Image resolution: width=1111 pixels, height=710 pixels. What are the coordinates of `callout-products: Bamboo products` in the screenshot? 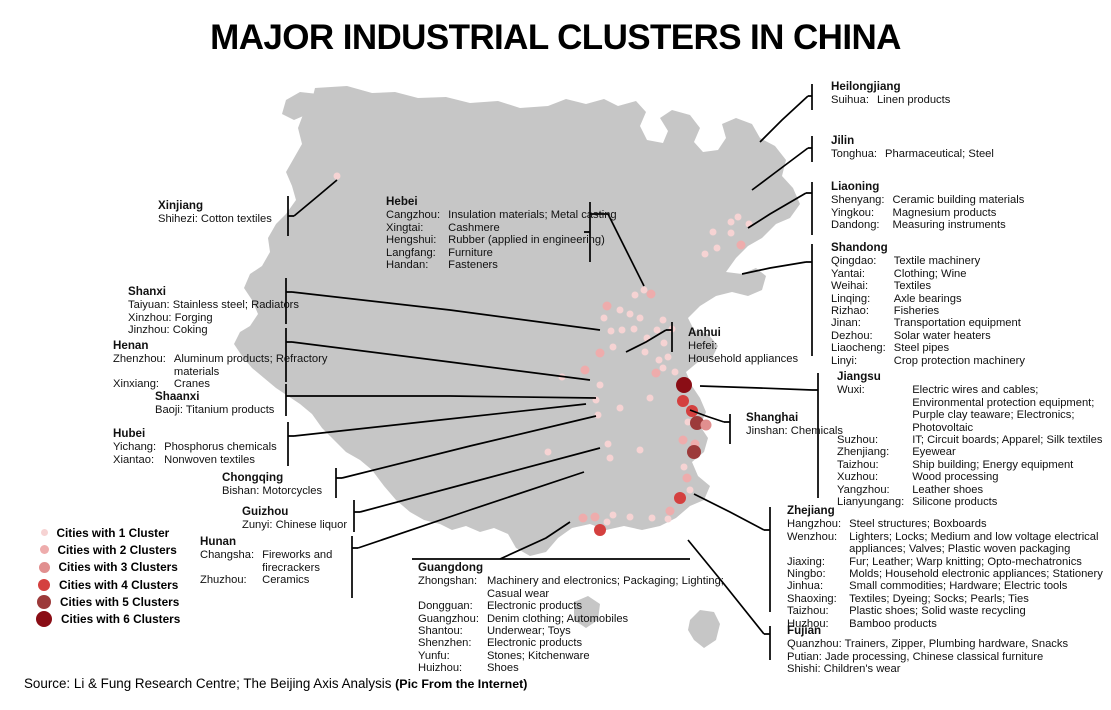 It's located at (893, 623).